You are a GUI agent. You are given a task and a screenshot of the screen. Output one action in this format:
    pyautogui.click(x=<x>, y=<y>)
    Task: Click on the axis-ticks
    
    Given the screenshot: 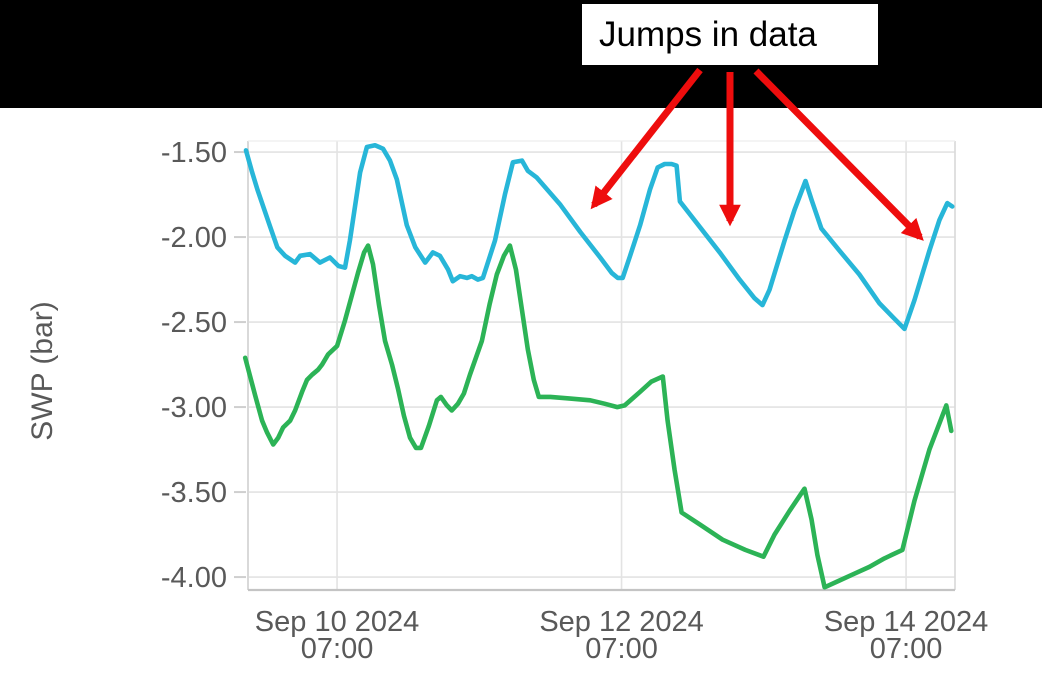 What is the action you would take?
    pyautogui.click(x=240, y=365)
    